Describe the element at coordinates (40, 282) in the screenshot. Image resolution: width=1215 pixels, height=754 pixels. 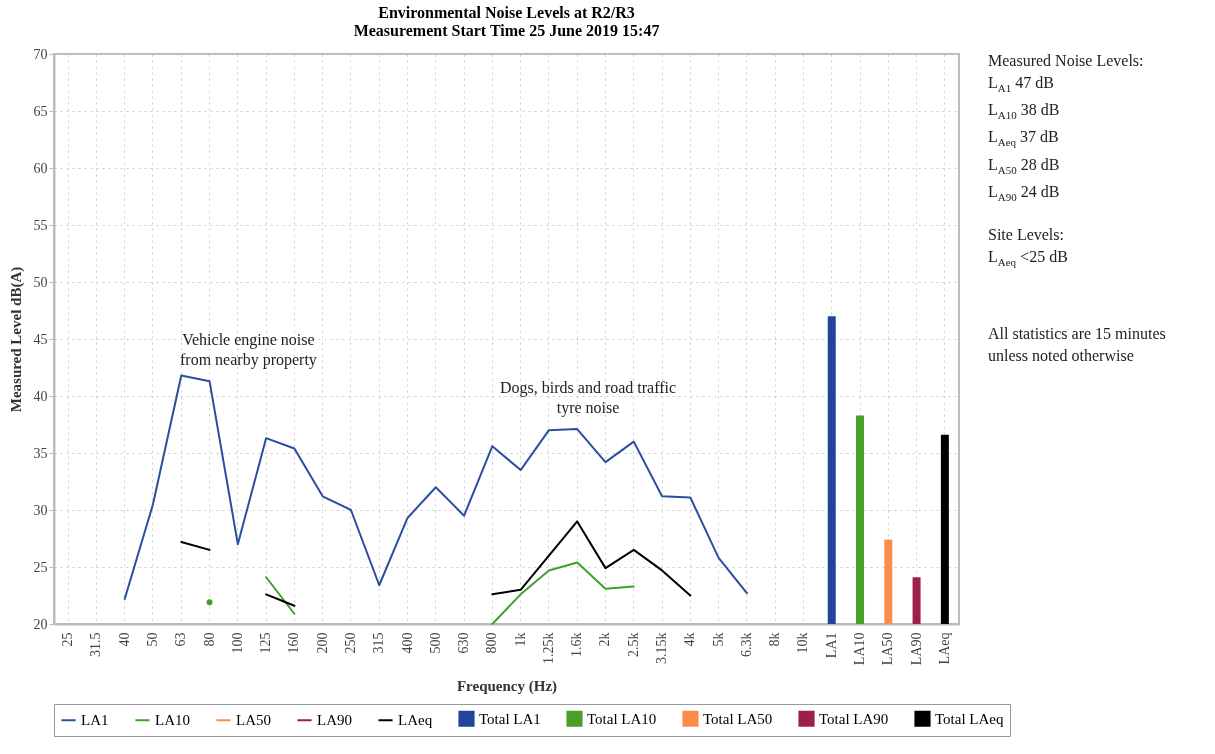
I see `y-tick-label: 50` at that location.